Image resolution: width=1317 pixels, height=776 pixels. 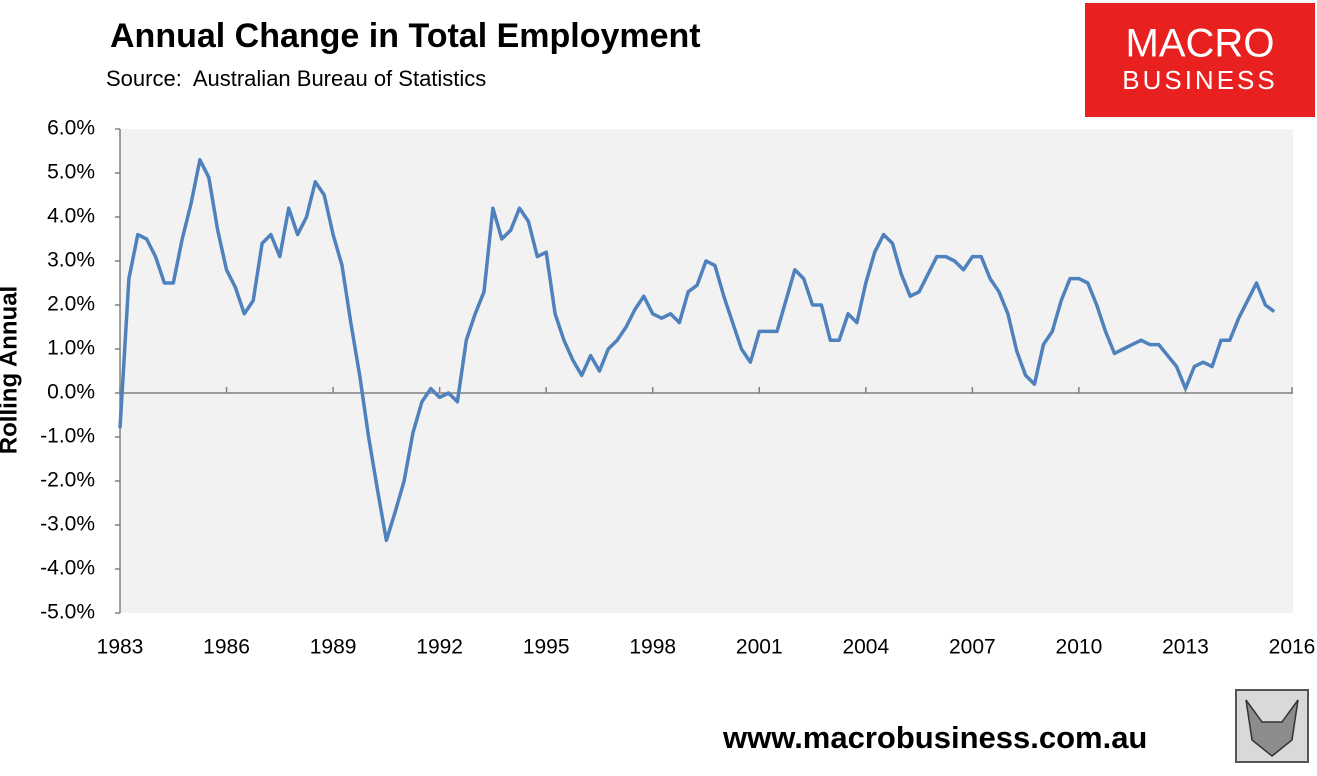 I want to click on y-tick-label: 3.0%, so click(x=71, y=260).